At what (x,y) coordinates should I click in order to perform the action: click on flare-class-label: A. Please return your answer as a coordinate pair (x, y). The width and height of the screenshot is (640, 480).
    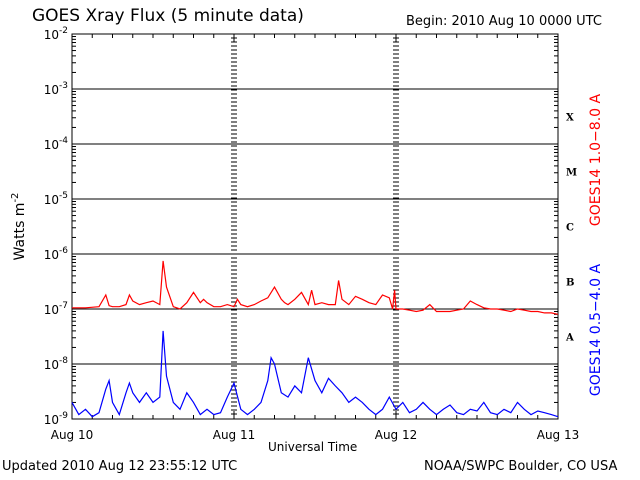
    Looking at the image, I should click on (569, 338).